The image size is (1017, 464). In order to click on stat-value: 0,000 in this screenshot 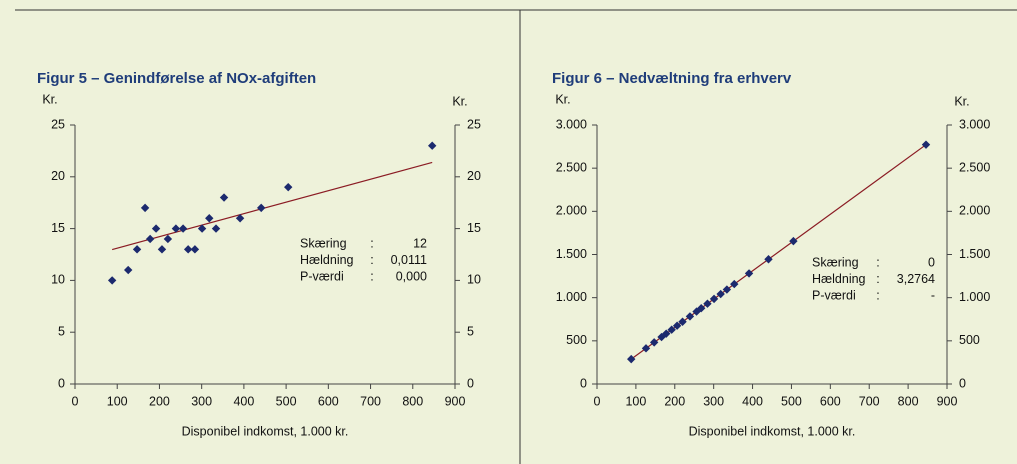, I will do `click(411, 276)`.